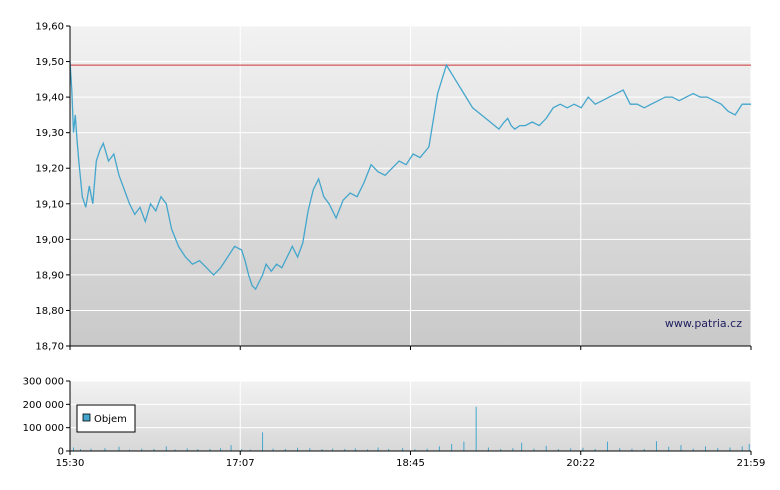 The image size is (780, 490). What do you see at coordinates (240, 463) in the screenshot?
I see `x-tick-label: 17:07` at bounding box center [240, 463].